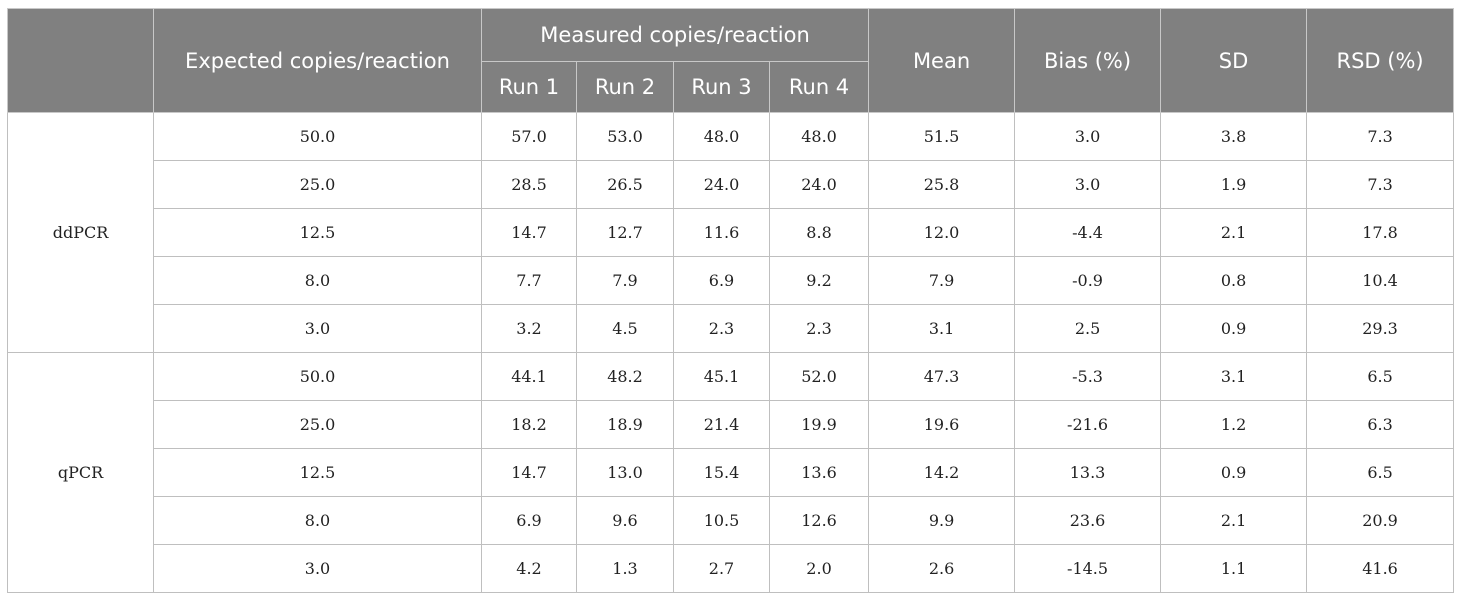 This screenshot has height=602, width=1460. I want to click on run-4-value: 2.3, so click(819, 328).